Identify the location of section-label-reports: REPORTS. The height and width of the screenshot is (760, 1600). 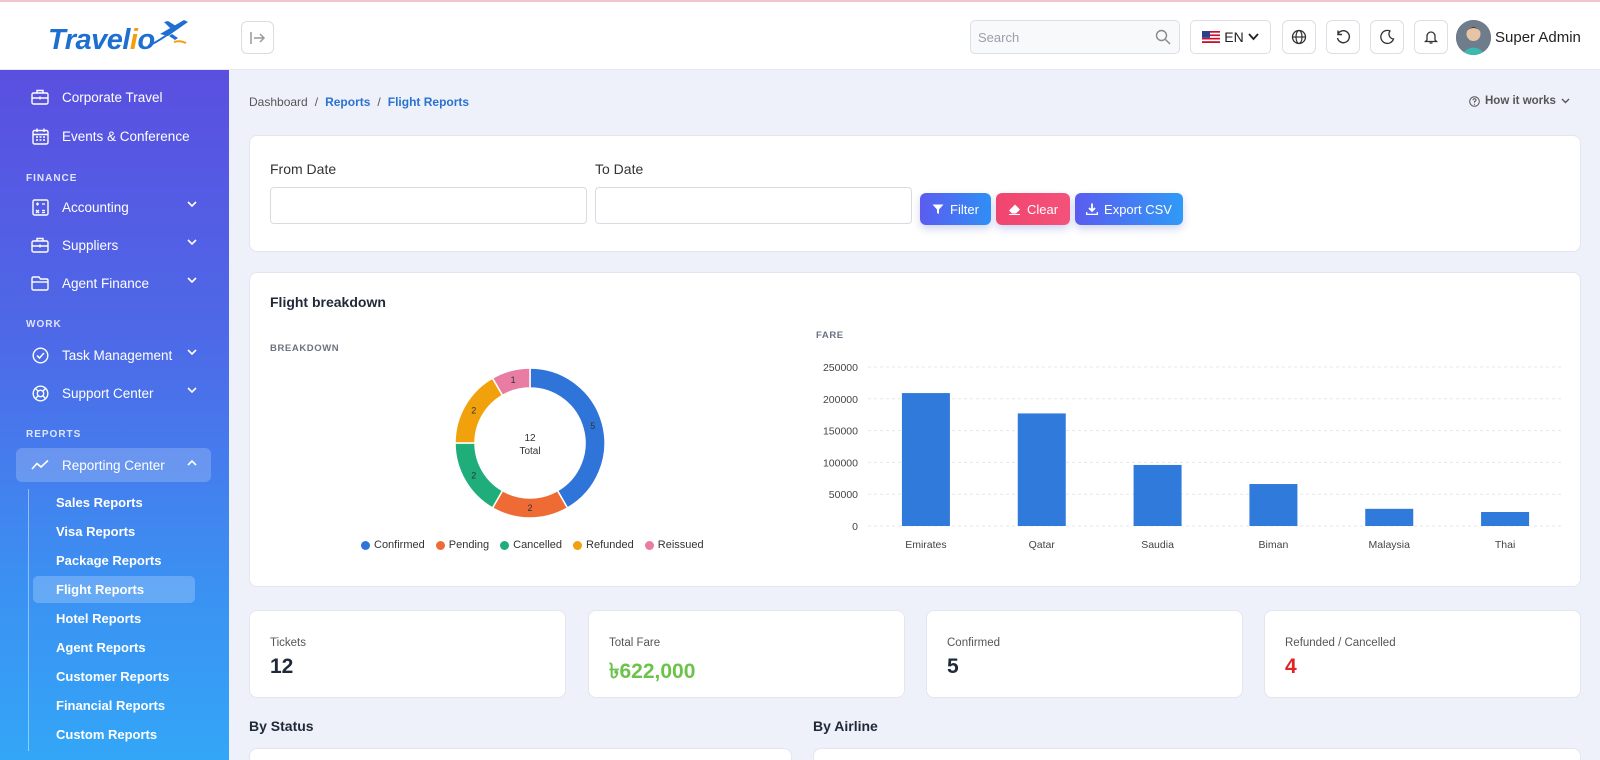
(54, 434).